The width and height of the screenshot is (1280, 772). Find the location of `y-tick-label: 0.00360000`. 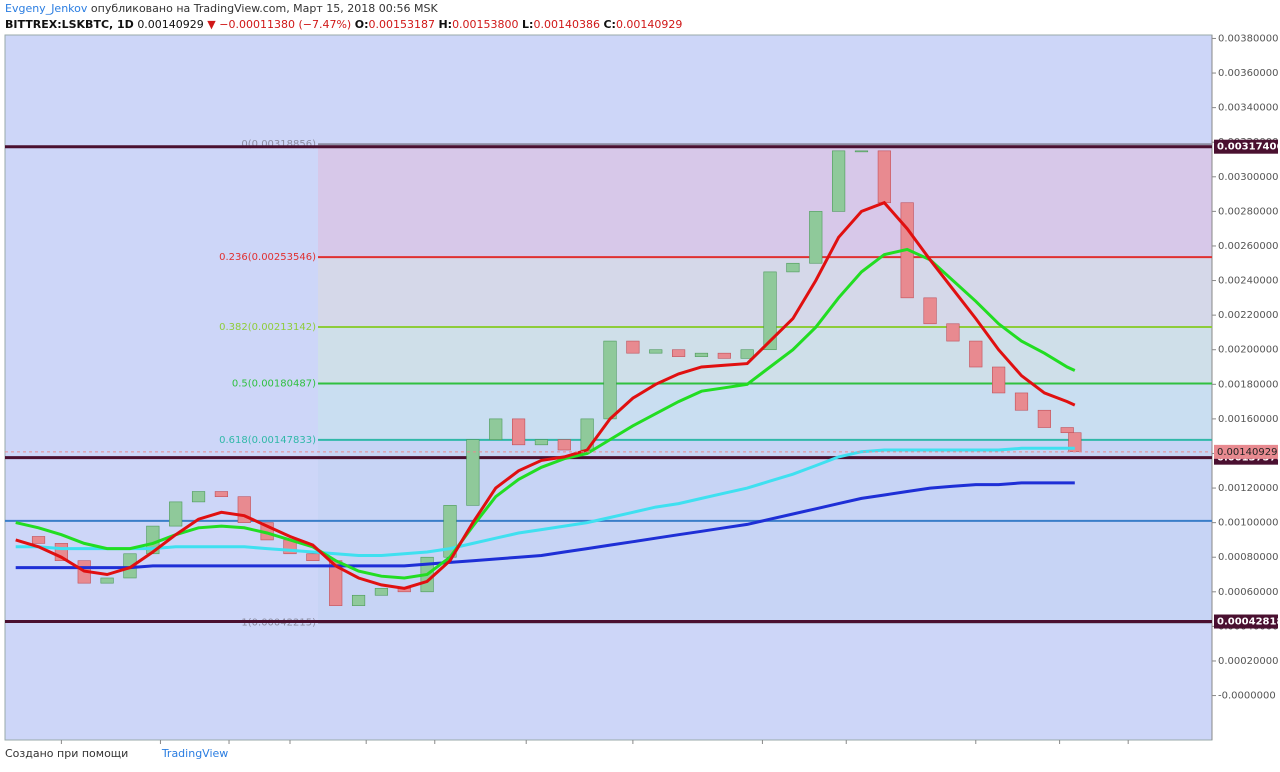

y-tick-label: 0.00360000 is located at coordinates (1248, 73).